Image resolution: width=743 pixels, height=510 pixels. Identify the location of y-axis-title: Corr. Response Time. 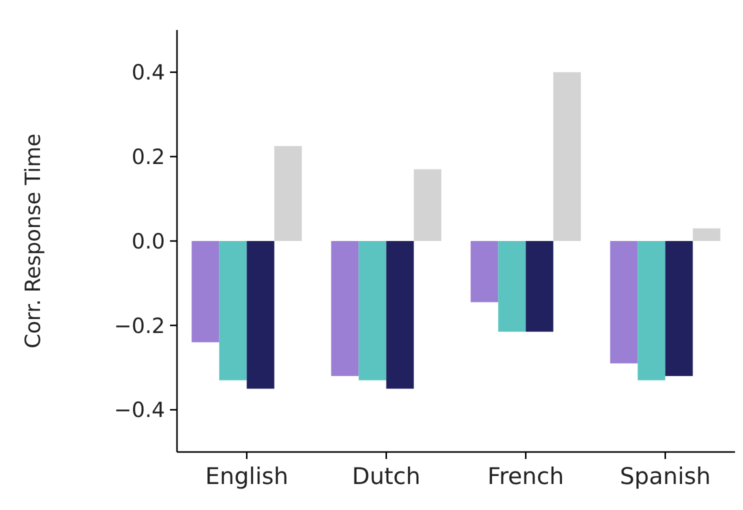
(33, 241).